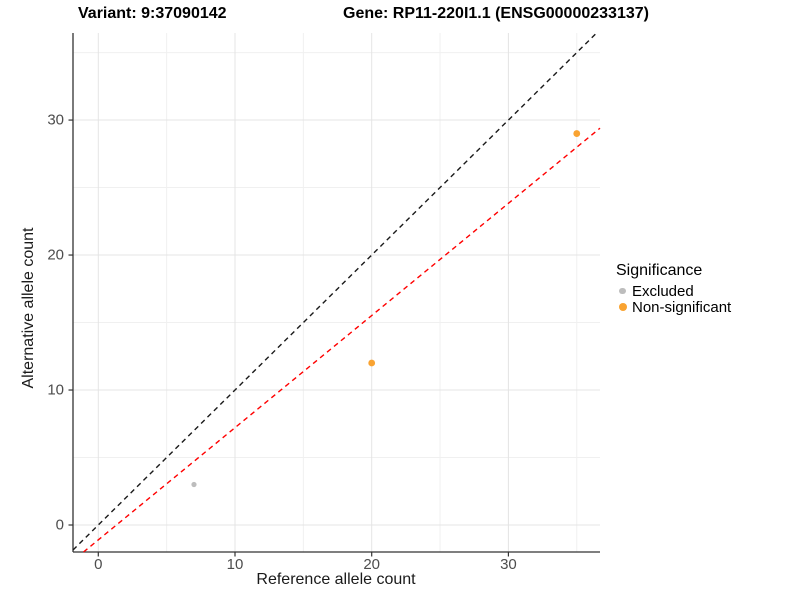 The width and height of the screenshot is (800, 600). Describe the element at coordinates (152, 13) in the screenshot. I see `variant-title: Variant: 9:37090142` at that location.